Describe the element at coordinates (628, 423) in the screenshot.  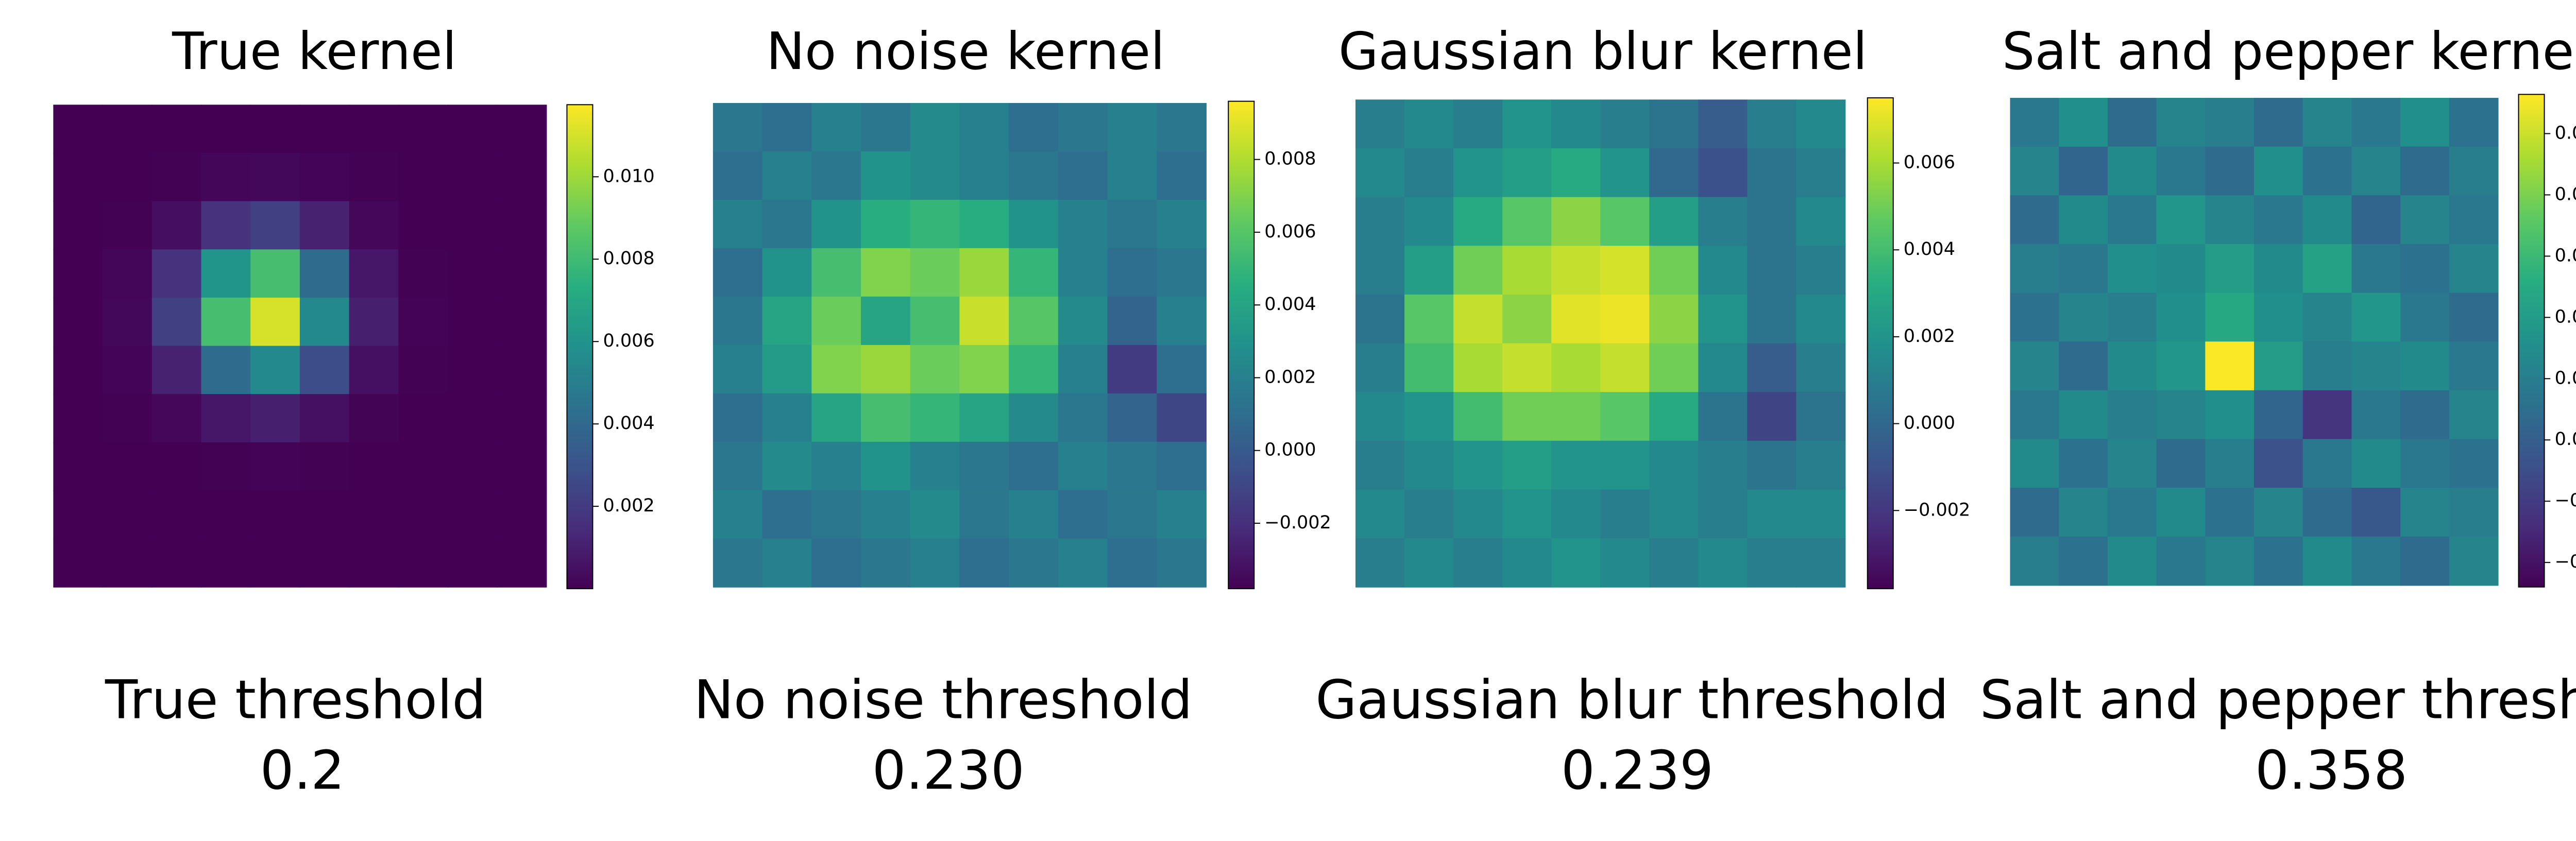
I see `colorbar-tick-label: 0.004` at that location.